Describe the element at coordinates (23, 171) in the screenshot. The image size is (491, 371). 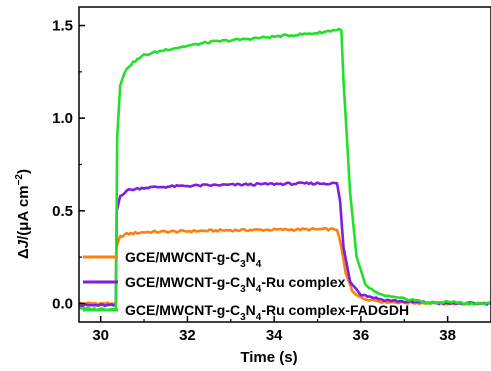
I see `y-axis-title-close: )` at that location.